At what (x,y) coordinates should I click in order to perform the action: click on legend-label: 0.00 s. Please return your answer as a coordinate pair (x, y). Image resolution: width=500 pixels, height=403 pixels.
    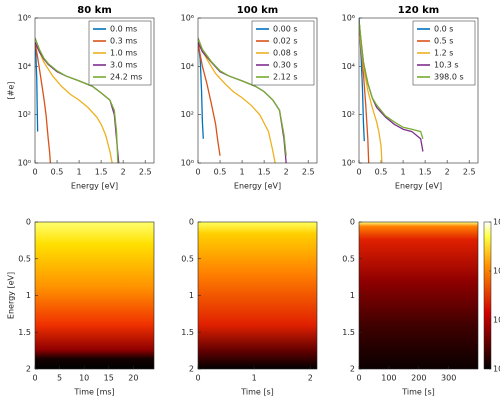
    Looking at the image, I should click on (285, 29).